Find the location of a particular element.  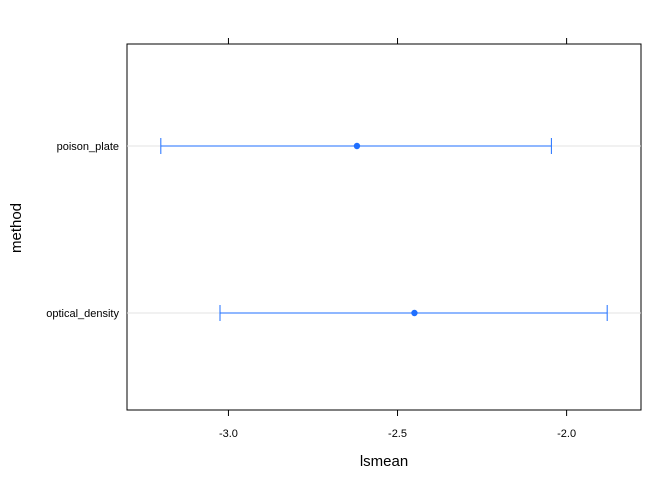

x-tick-label: -2.5 is located at coordinates (397, 434).